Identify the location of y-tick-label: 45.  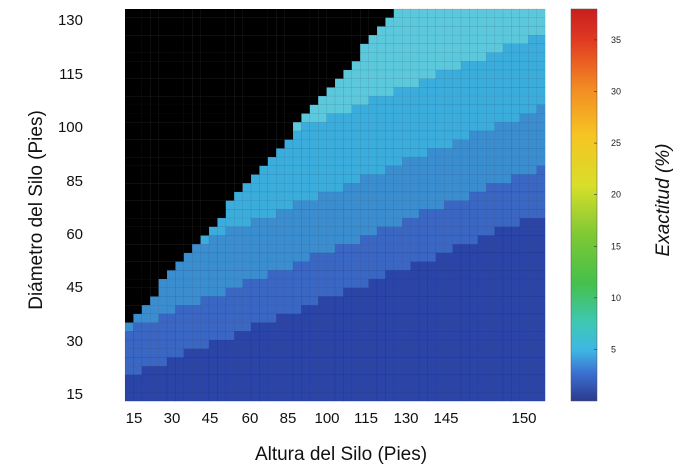
(74, 287).